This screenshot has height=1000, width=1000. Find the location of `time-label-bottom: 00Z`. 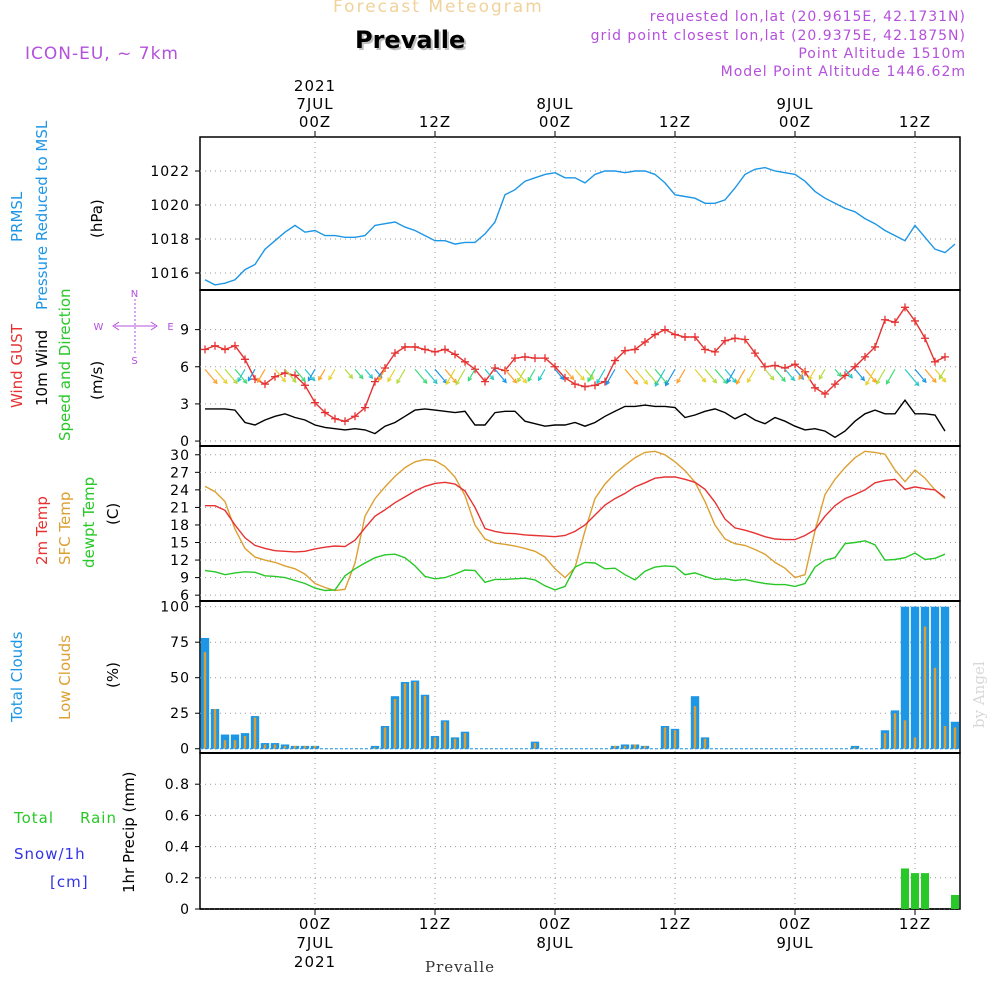

time-label-bottom: 00Z is located at coordinates (795, 924).